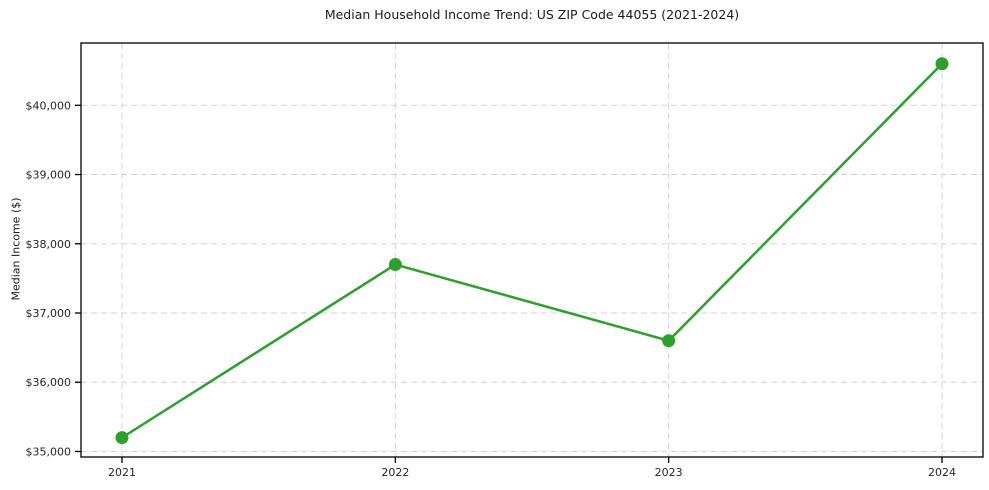 Image resolution: width=989 pixels, height=490 pixels. Describe the element at coordinates (49, 175) in the screenshot. I see `y-tick-label: $39,000` at that location.